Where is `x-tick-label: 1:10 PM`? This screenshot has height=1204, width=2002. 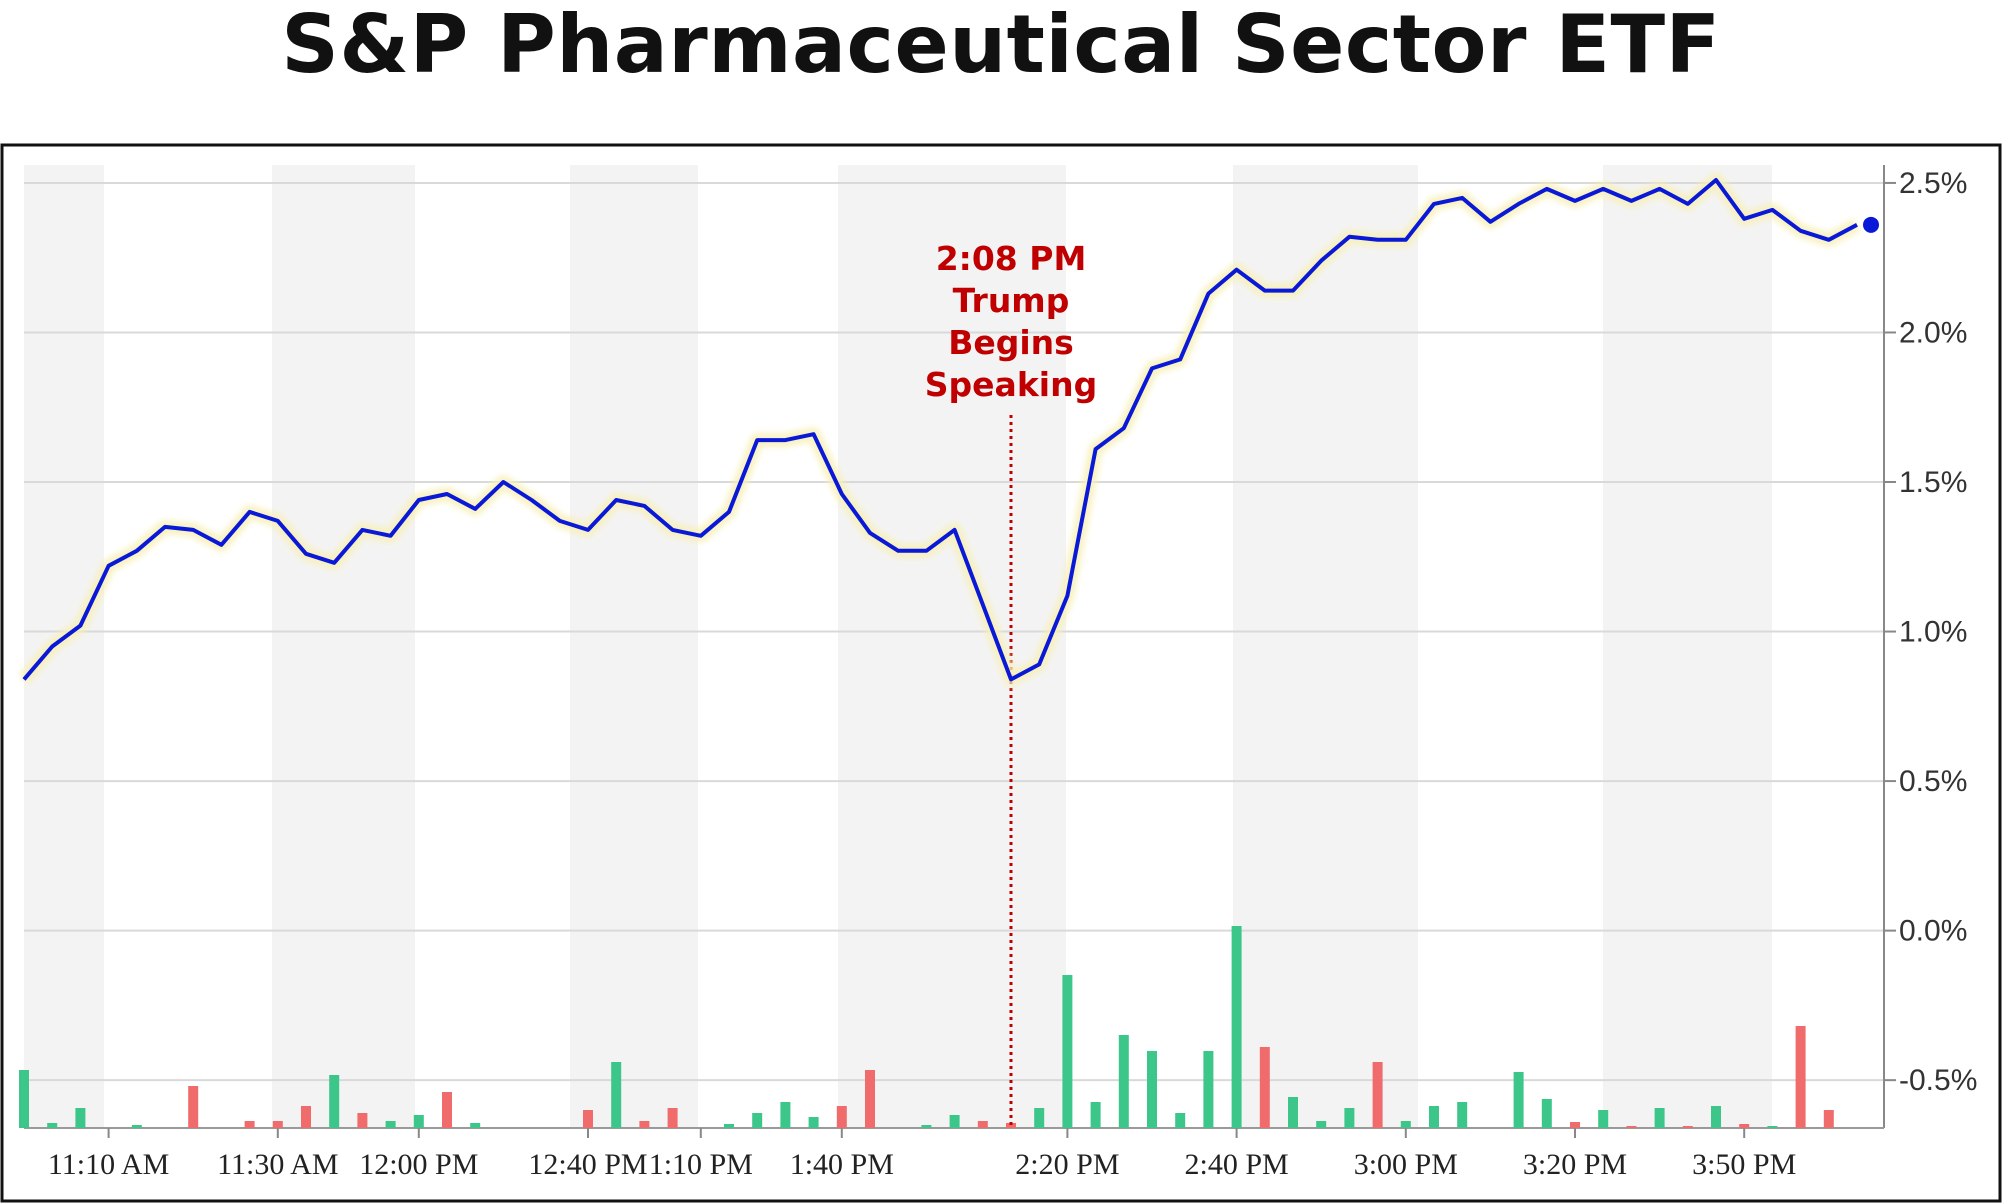
x-tick-label: 1:10 PM is located at coordinates (701, 1164).